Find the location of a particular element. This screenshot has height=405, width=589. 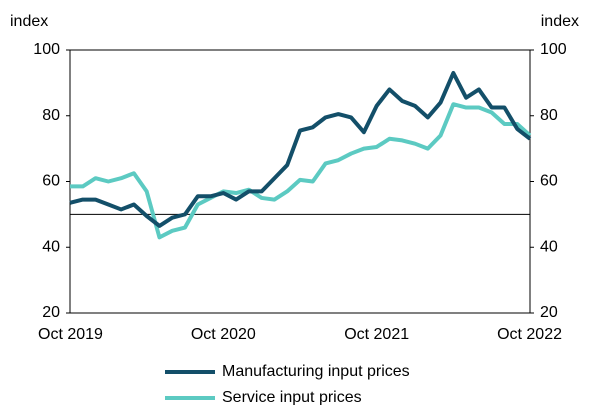

y2-tick-label: 60 is located at coordinates (549, 181).